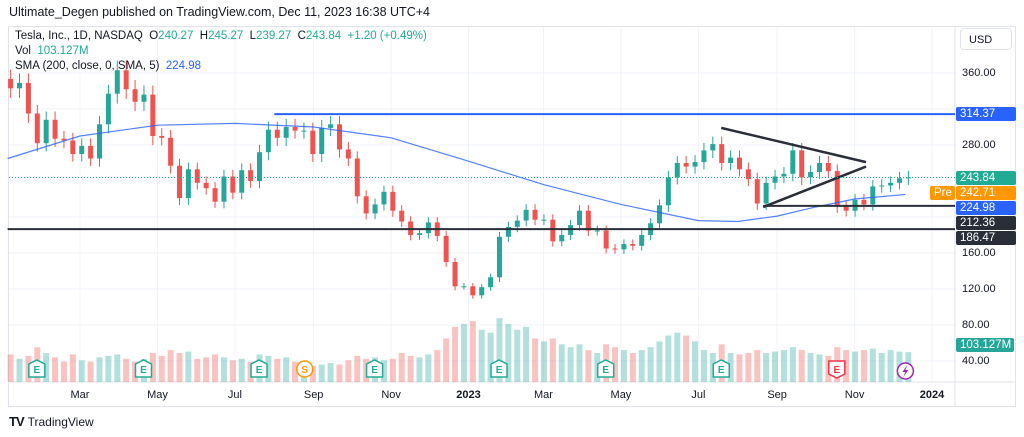 The height and width of the screenshot is (437, 1024). I want to click on x-tick-label: Jul, so click(698, 395).